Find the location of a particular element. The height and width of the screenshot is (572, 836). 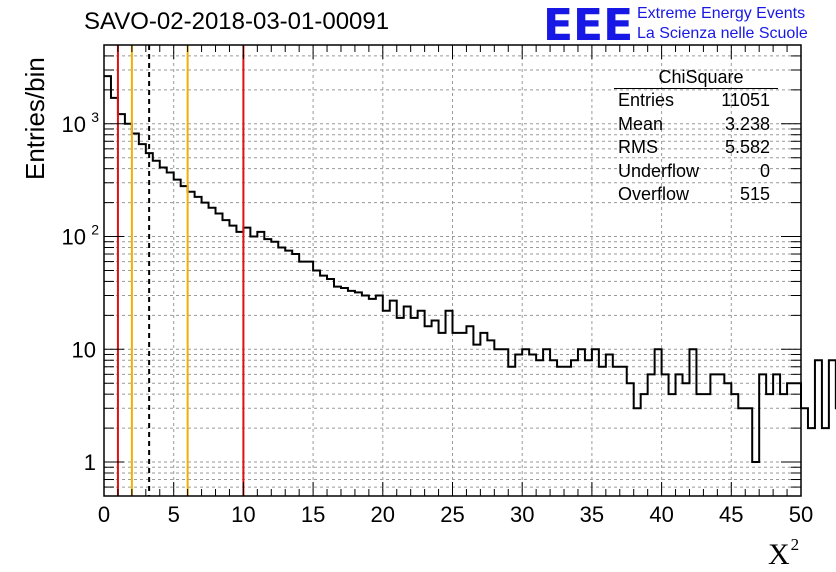

x-tick-label: 40 is located at coordinates (661, 514).